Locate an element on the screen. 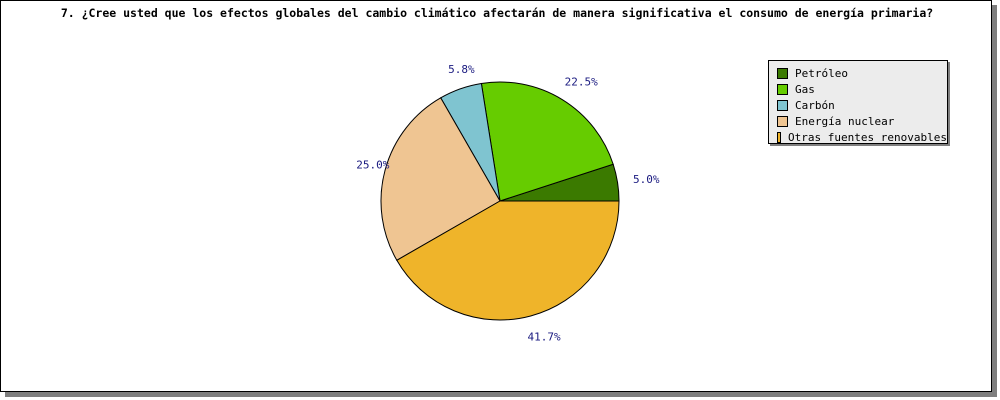 The height and width of the screenshot is (400, 1000). pie-label-petroleo: 5.0% is located at coordinates (646, 179).